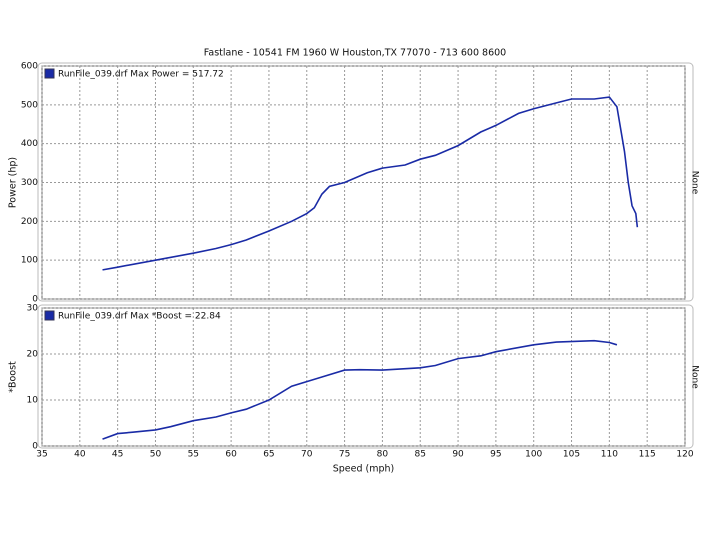 The height and width of the screenshot is (538, 717). Describe the element at coordinates (193, 455) in the screenshot. I see `x-tick-label: 55` at that location.